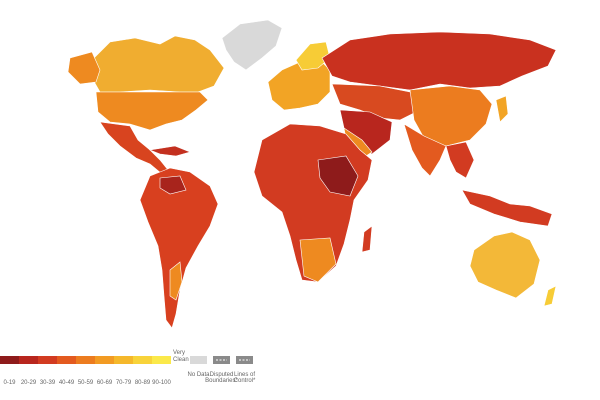 This screenshot has width=600, height=400. Describe the element at coordinates (425, 150) in the screenshot. I see `india` at that location.